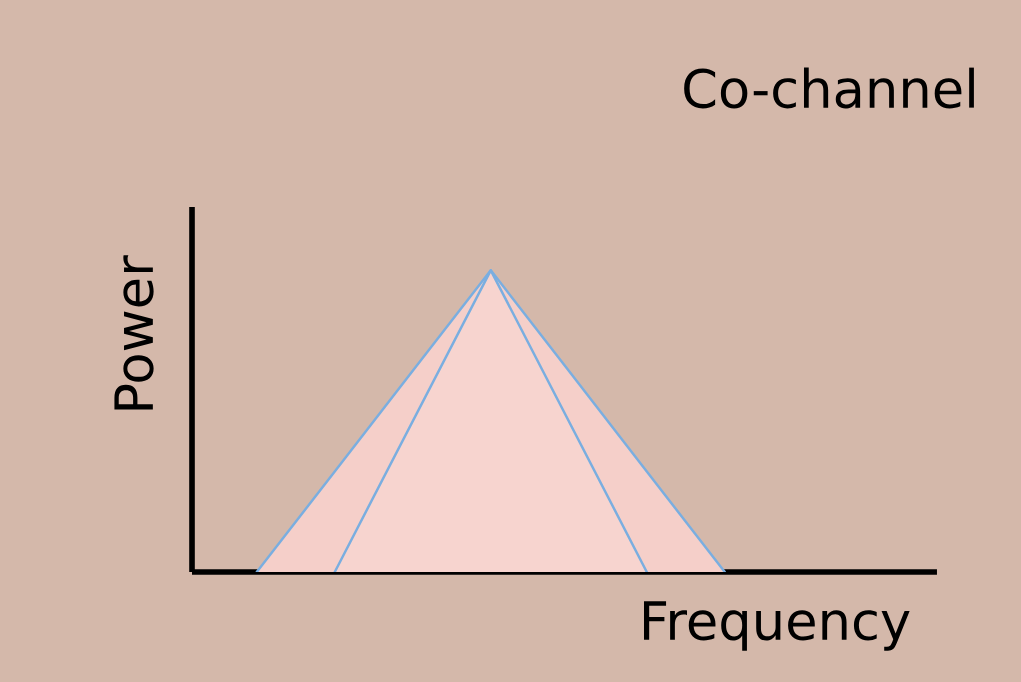 Image resolution: width=1021 pixels, height=682 pixels. What do you see at coordinates (829, 88) in the screenshot?
I see `chart-title: Co-channel` at bounding box center [829, 88].